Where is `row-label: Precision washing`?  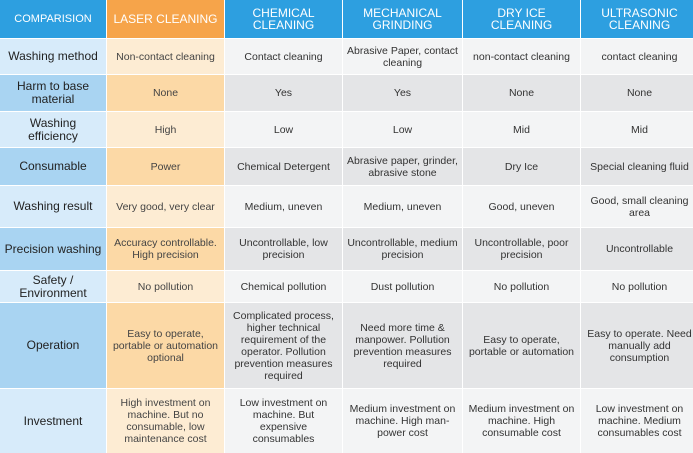 row-label: Precision washing is located at coordinates (53, 249).